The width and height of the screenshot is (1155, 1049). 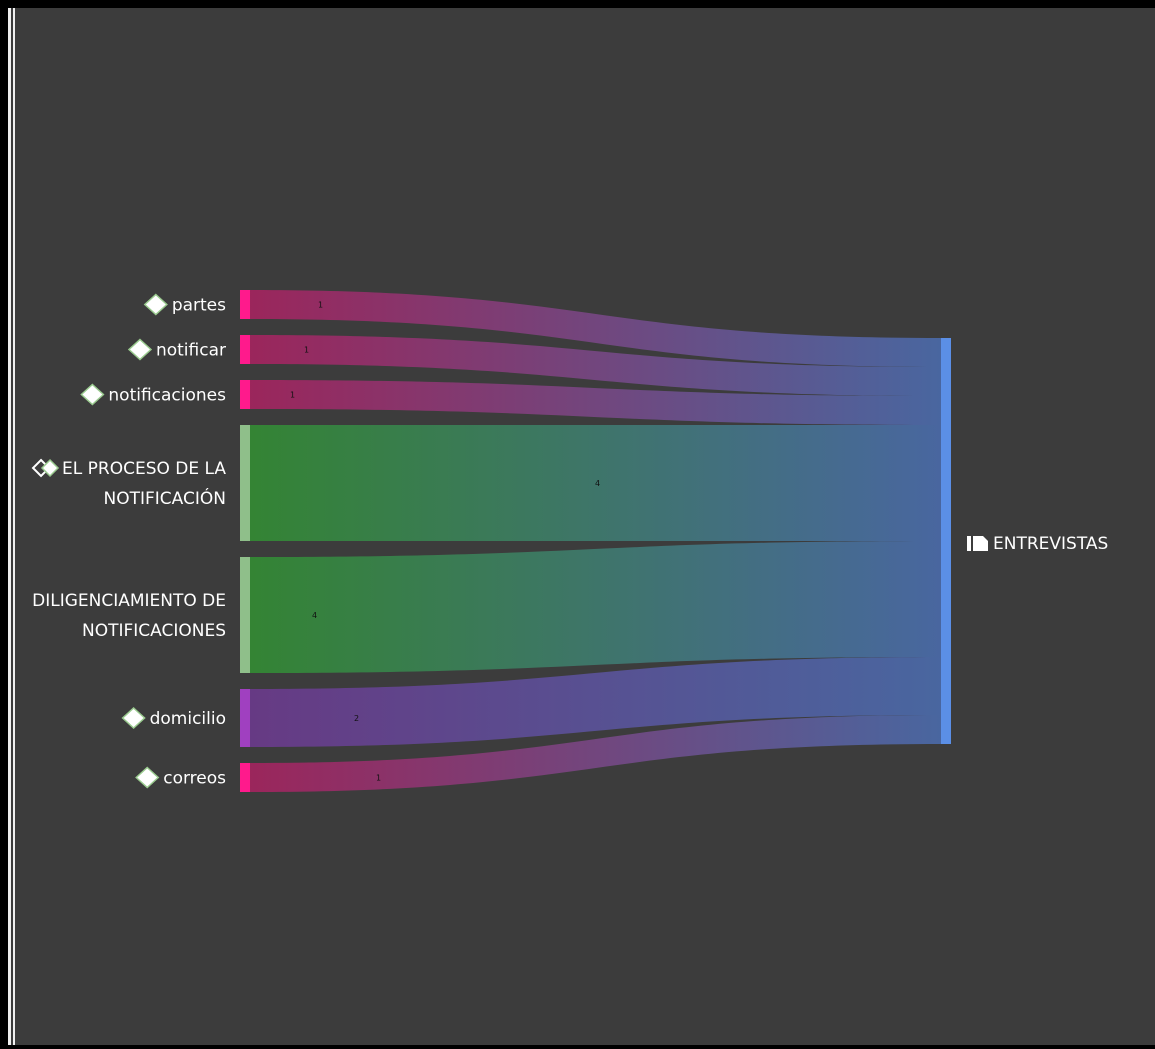 I want to click on document-icon, so click(x=977, y=543).